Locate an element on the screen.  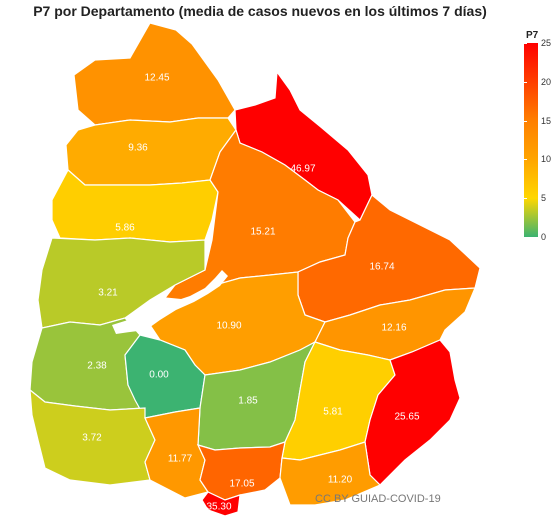
dept-montevideo is located at coordinates (221, 504).